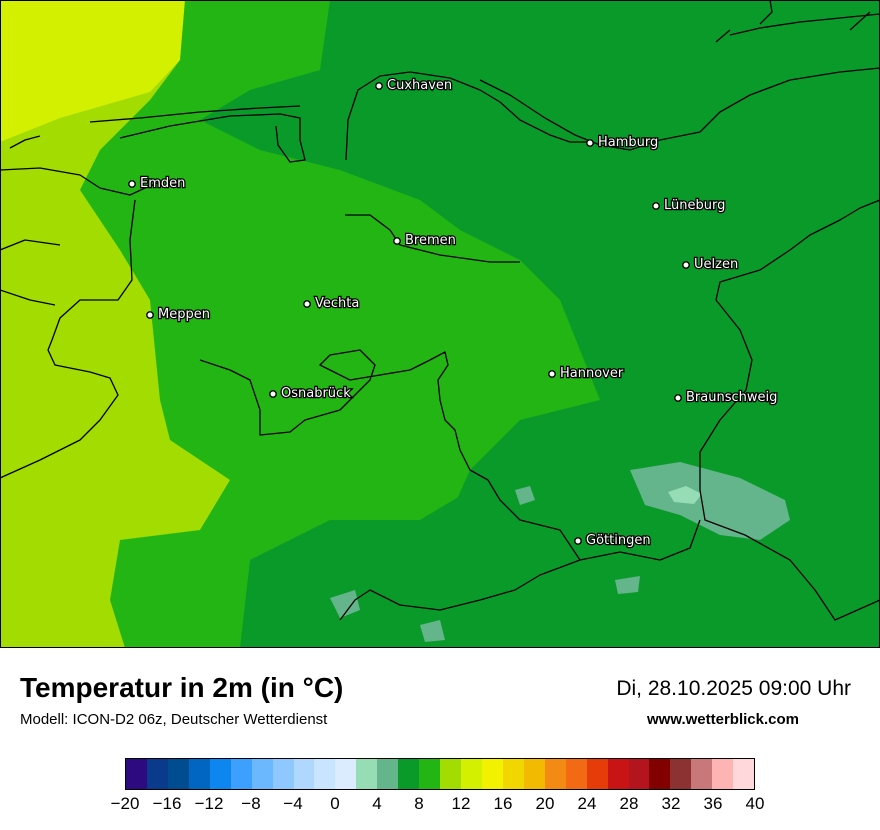 The width and height of the screenshot is (880, 830). Describe the element at coordinates (209, 803) in the screenshot. I see `color-scale-tick: −12` at that location.